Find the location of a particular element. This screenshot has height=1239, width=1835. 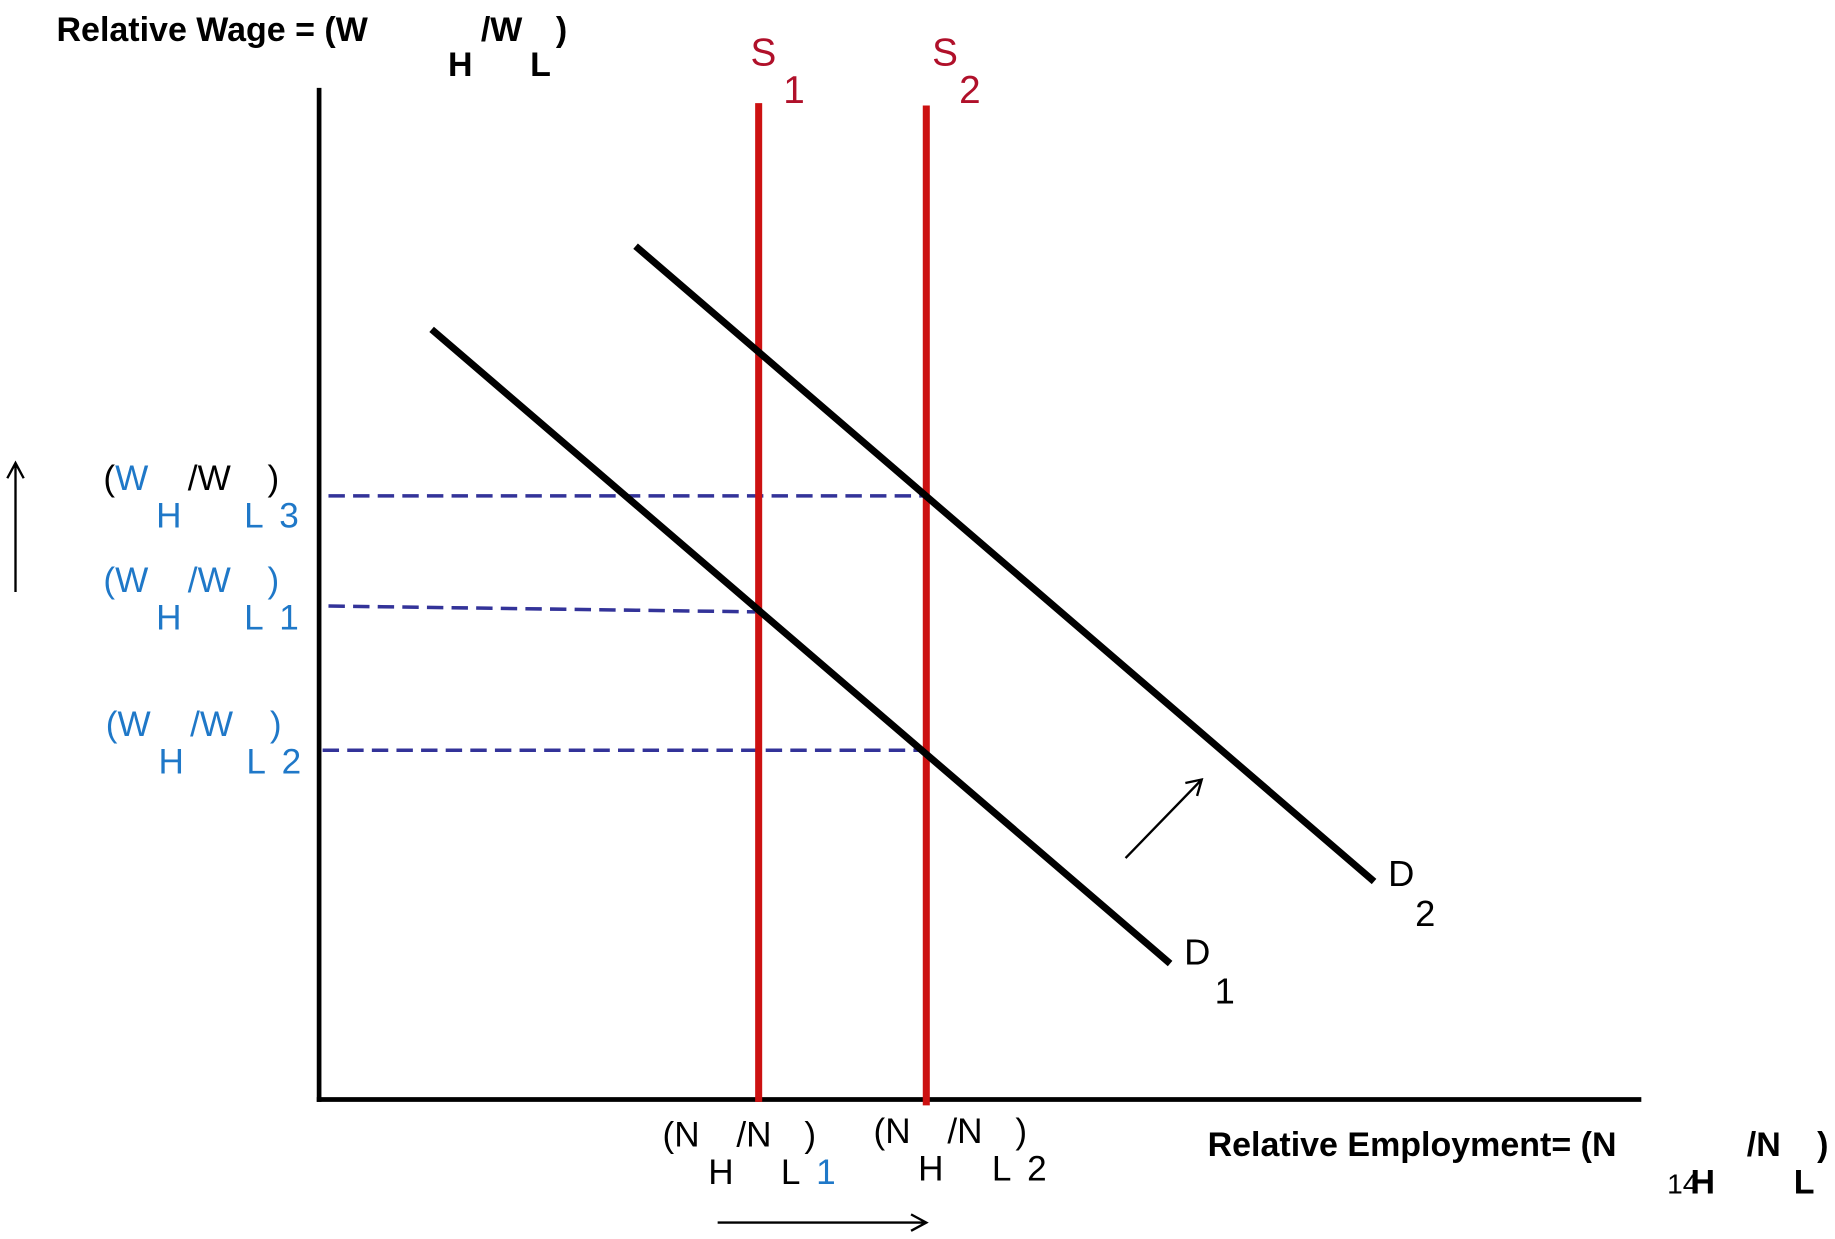

wage-label: ( W H /W L ) 1 is located at coordinates (200, 599).